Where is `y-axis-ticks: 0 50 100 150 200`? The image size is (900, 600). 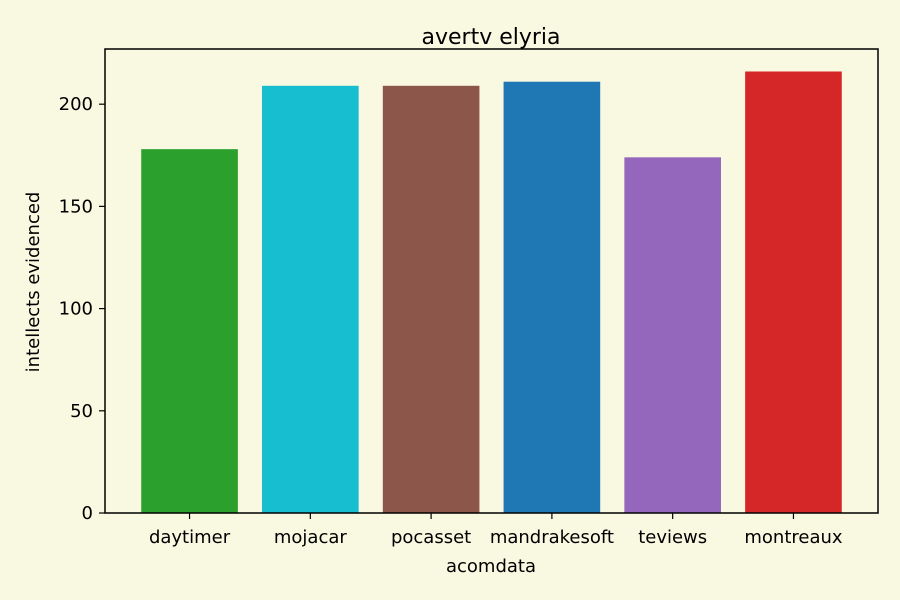 y-axis-ticks: 0 50 100 150 200 is located at coordinates (82, 309).